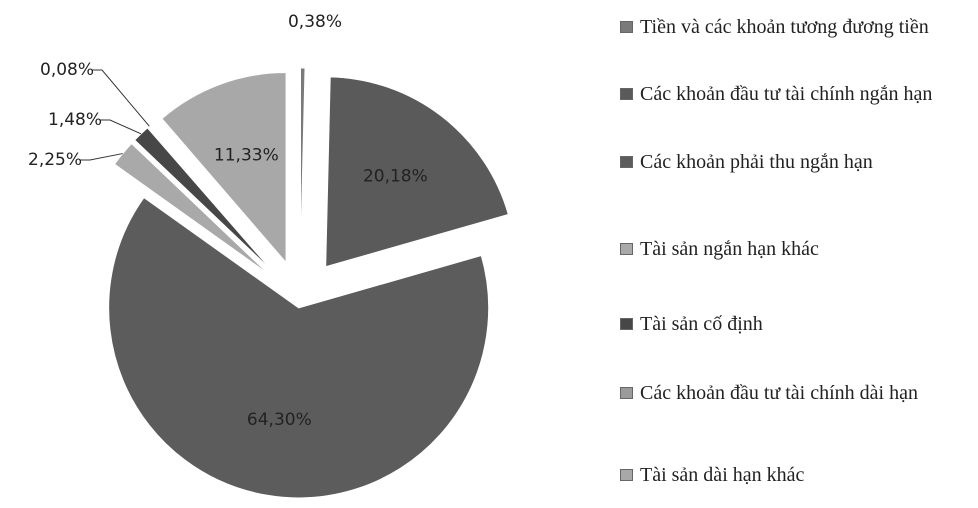 This screenshot has width=978, height=508. I want to click on data-label: 64,30%, so click(279, 420).